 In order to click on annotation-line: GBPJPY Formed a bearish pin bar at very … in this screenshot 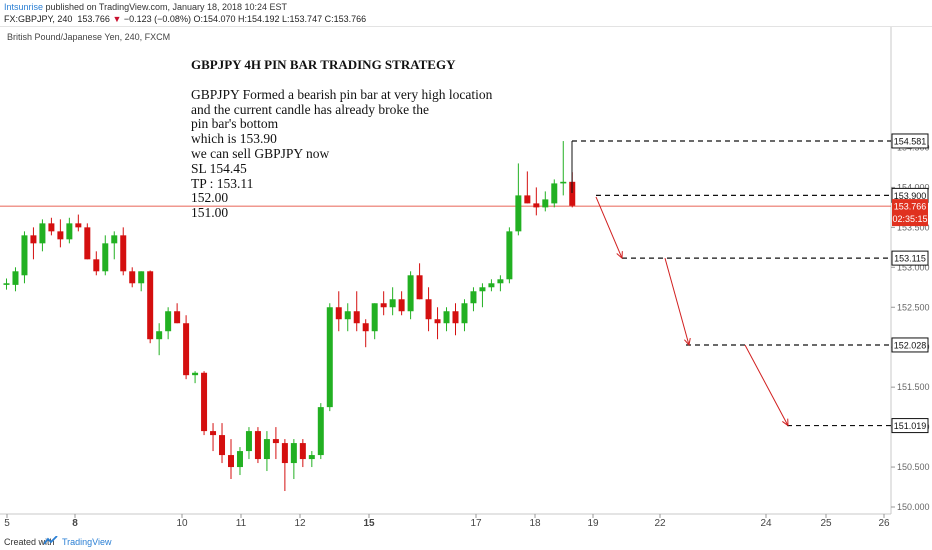, I will do `click(342, 94)`.